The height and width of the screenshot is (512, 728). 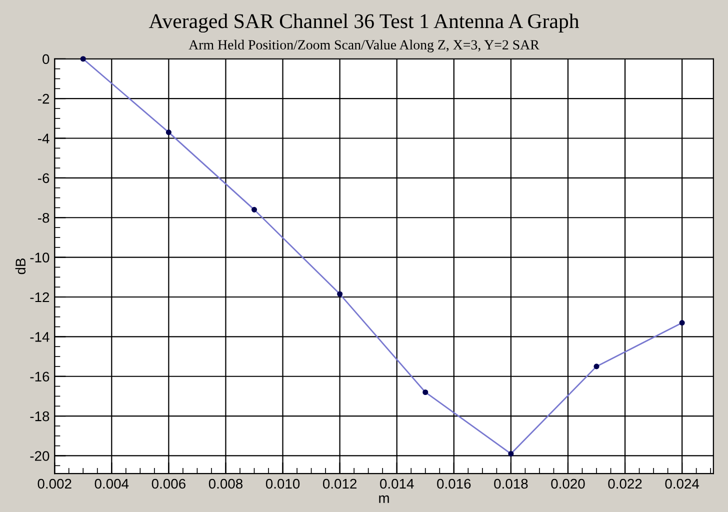 I want to click on y-tick-label: -10, so click(x=40, y=257).